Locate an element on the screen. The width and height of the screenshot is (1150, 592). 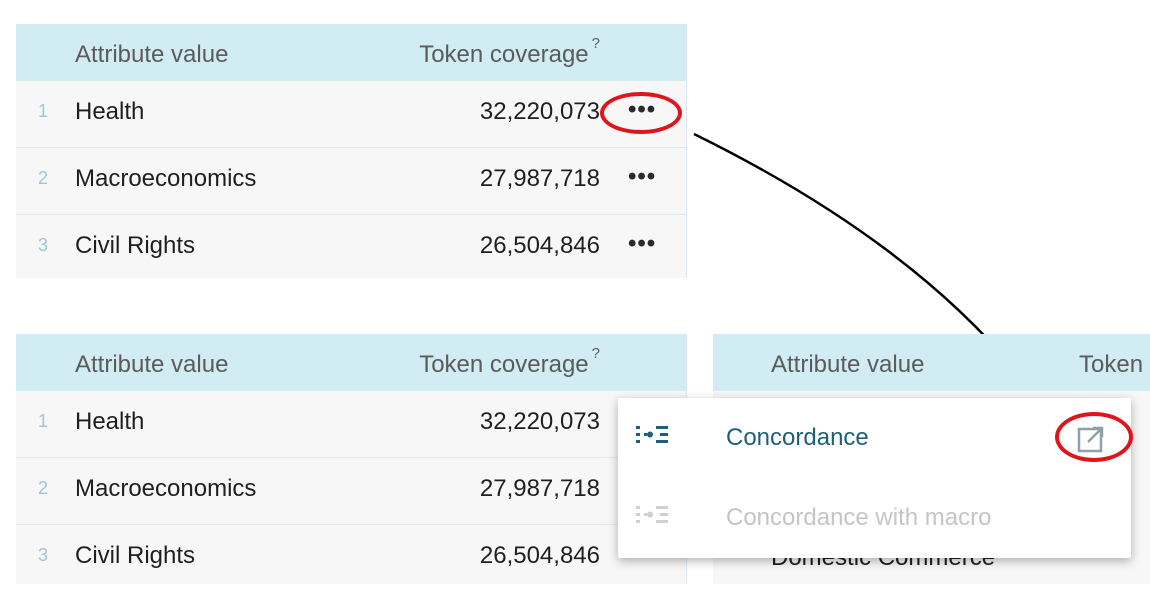
menu-item-concordance: Concordance is located at coordinates (874, 437).